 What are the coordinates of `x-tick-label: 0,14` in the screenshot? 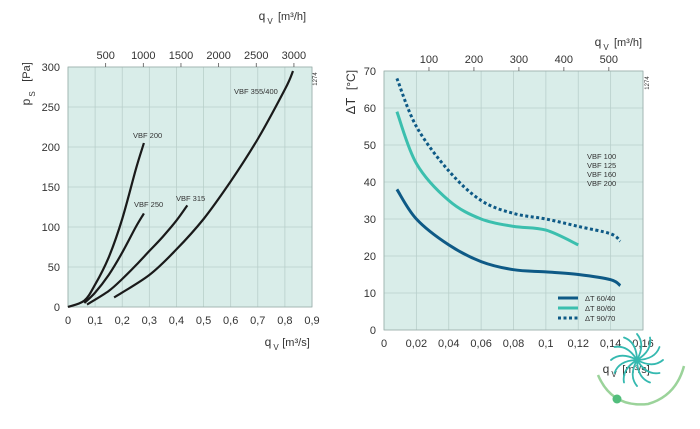 It's located at (610, 344).